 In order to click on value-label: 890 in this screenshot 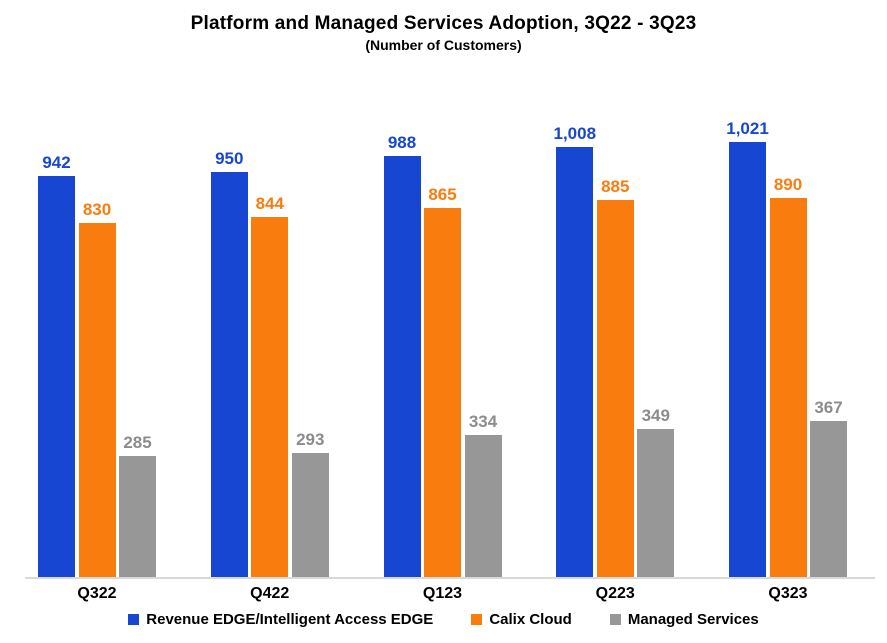, I will do `click(788, 184)`.